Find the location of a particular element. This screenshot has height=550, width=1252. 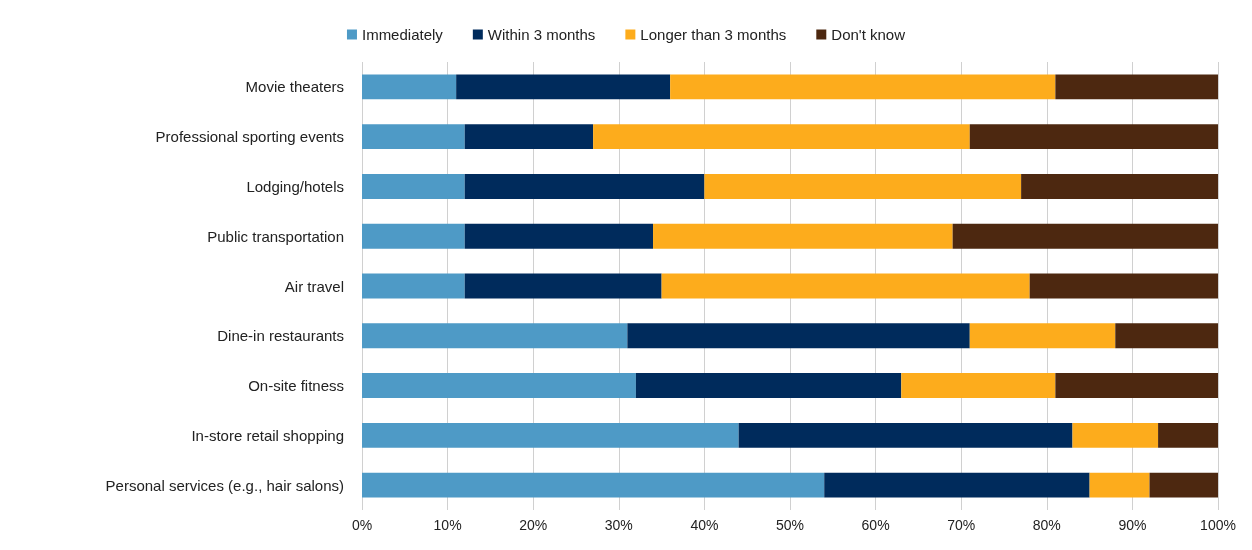

y-tick-label: Personal services (e.g., hair salons) is located at coordinates (224, 485).